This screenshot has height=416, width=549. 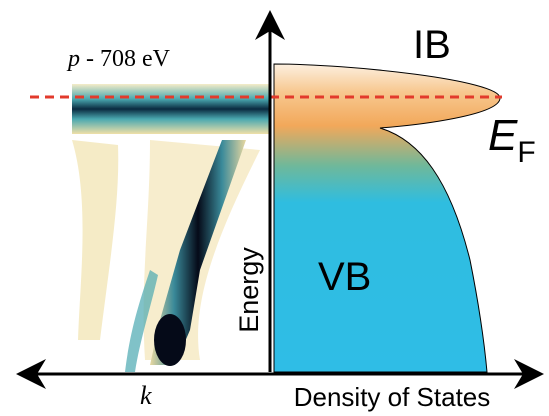 I want to click on panel-label: p - 708 eV, so click(x=118, y=59).